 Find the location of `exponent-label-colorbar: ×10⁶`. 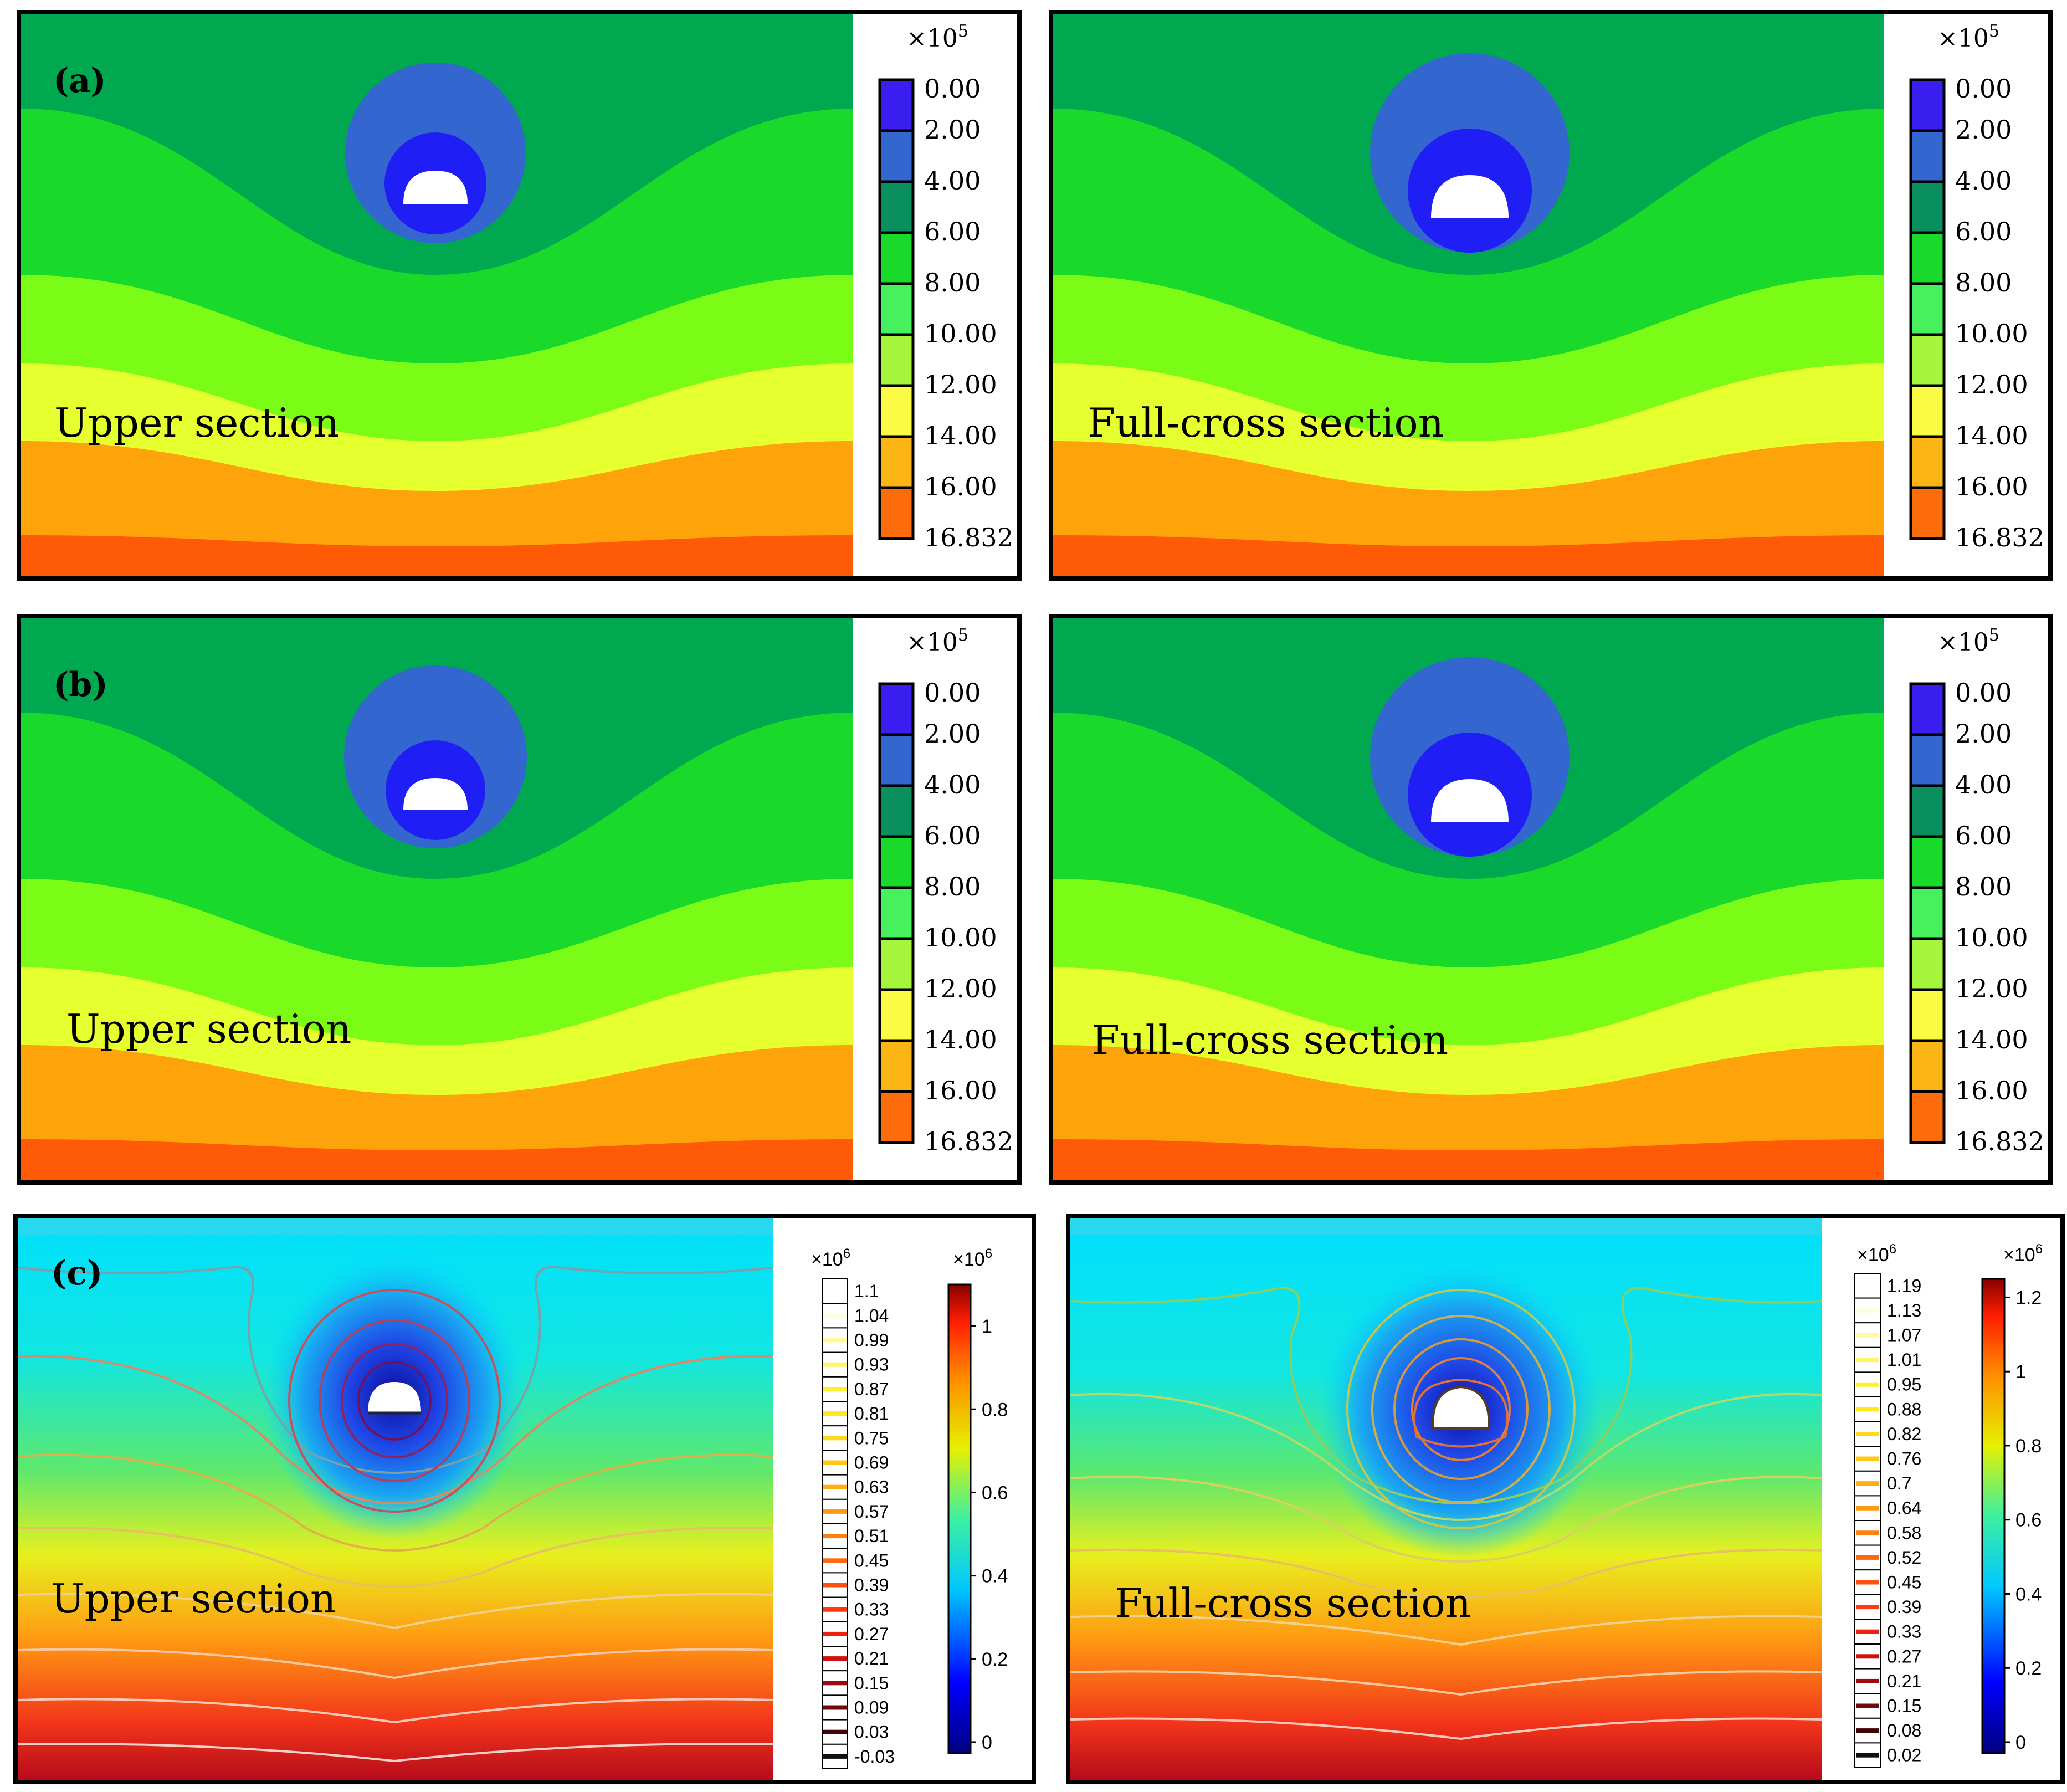

exponent-label-colorbar: ×10⁶ is located at coordinates (2023, 1254).